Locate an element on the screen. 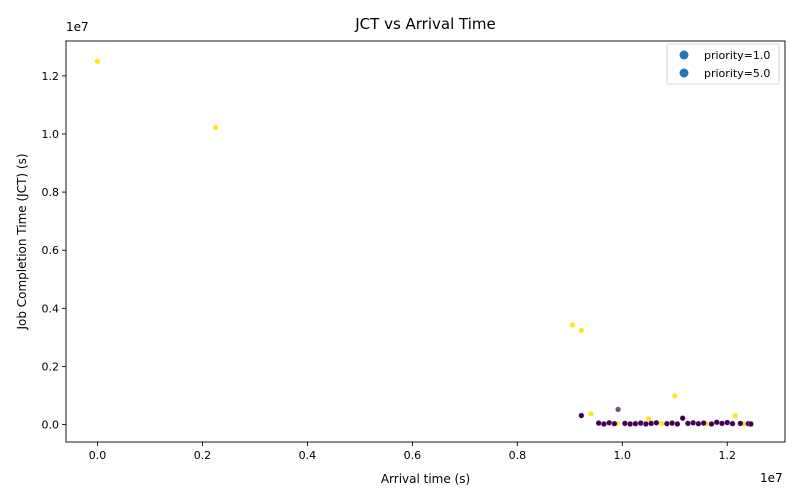 The width and height of the screenshot is (800, 500). y-tick-label: 1.2 is located at coordinates (51, 76).